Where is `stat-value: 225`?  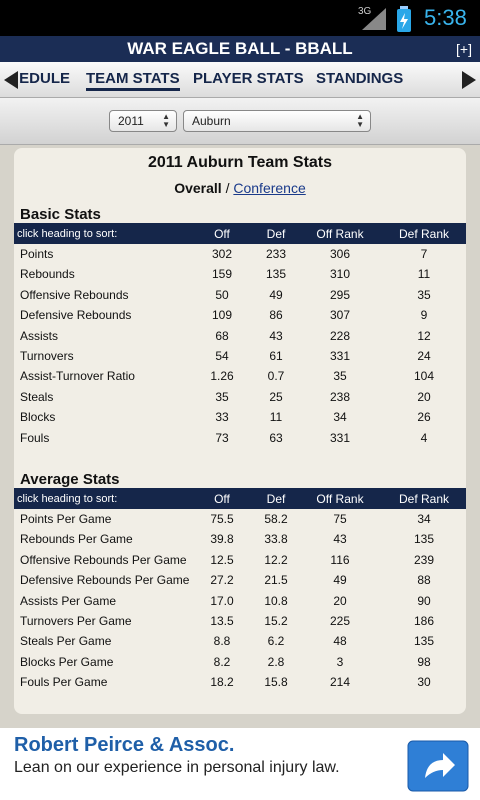 stat-value: 225 is located at coordinates (340, 621).